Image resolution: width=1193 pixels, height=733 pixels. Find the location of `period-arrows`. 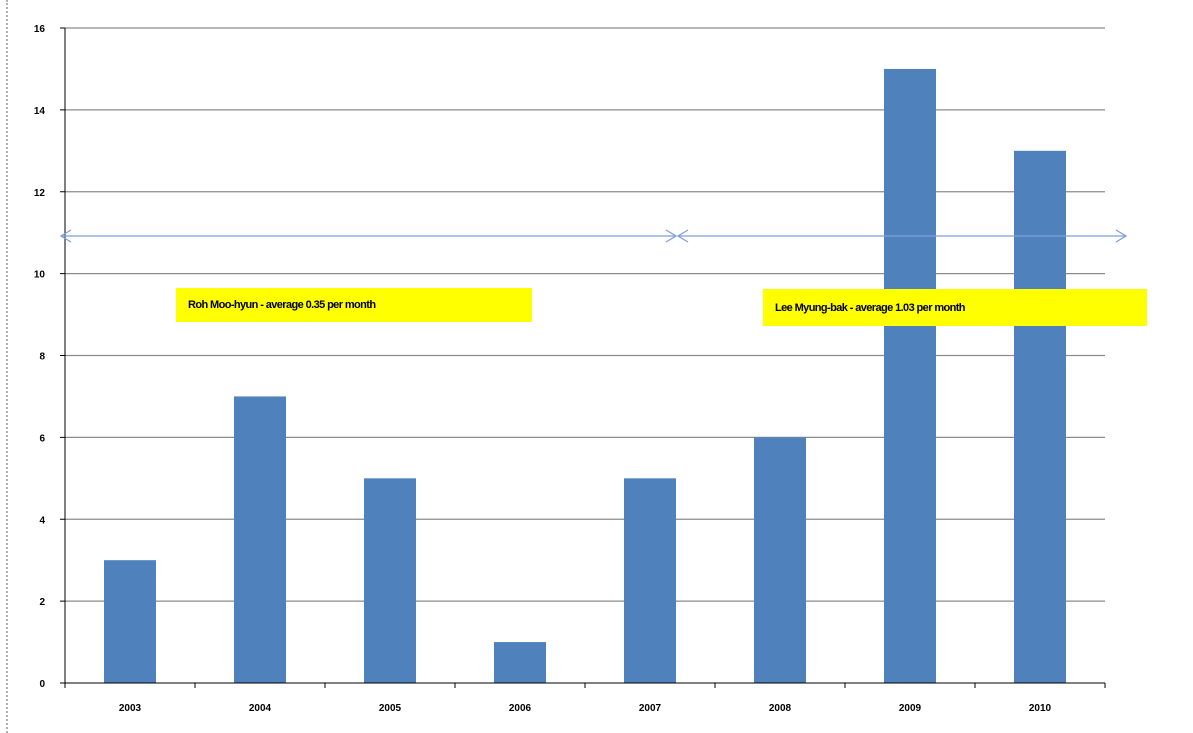

period-arrows is located at coordinates (593, 236).